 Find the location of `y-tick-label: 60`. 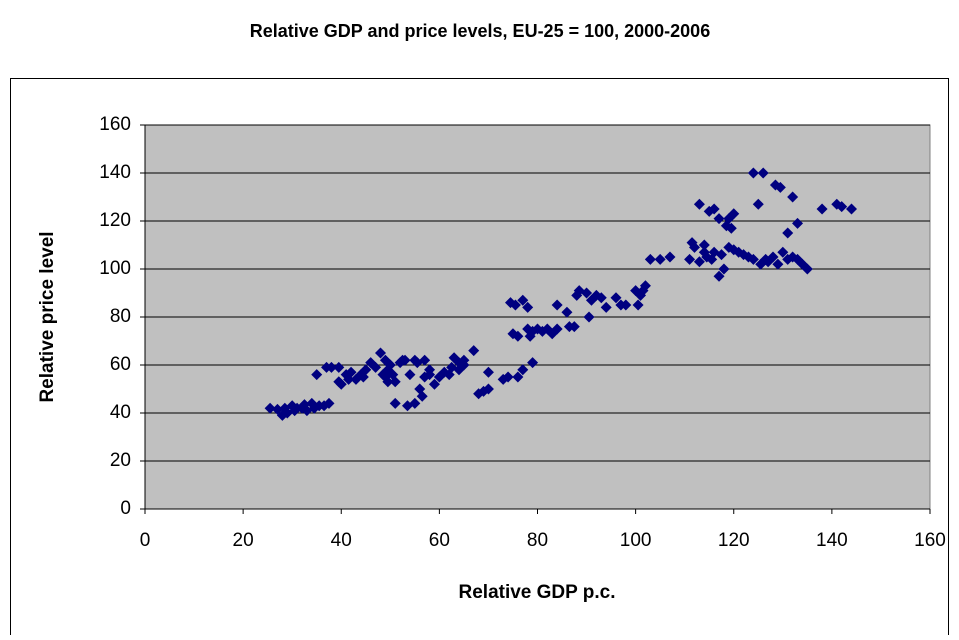

y-tick-label: 60 is located at coordinates (120, 364).